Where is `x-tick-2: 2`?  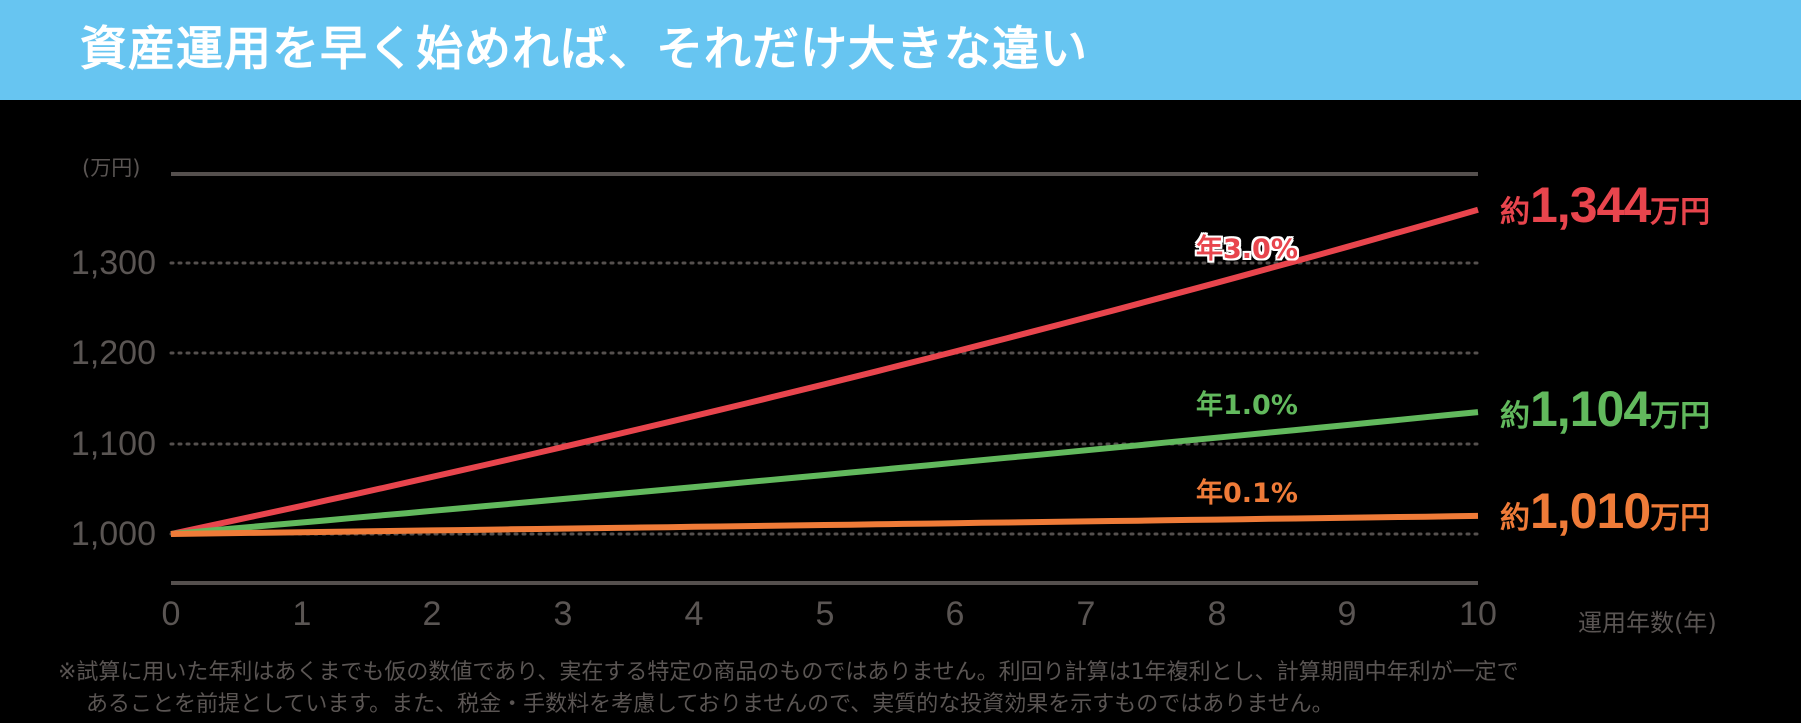 x-tick-2: 2 is located at coordinates (432, 614).